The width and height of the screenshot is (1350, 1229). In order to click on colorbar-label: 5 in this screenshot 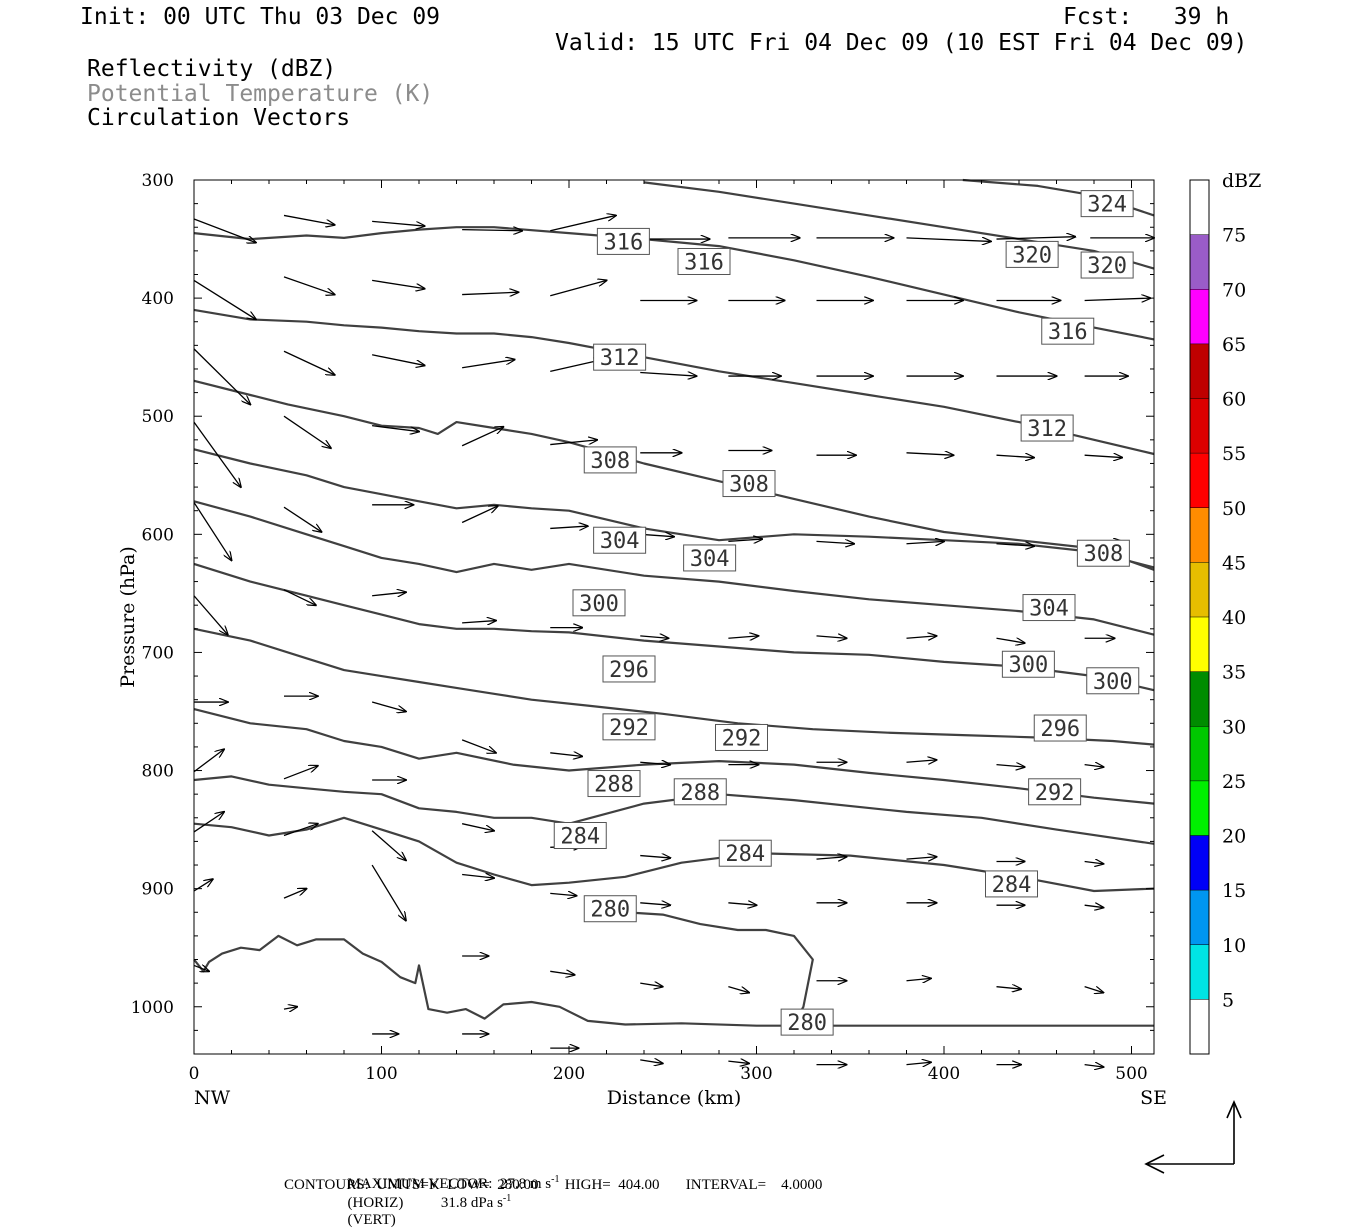, I will do `click(1228, 1000)`.